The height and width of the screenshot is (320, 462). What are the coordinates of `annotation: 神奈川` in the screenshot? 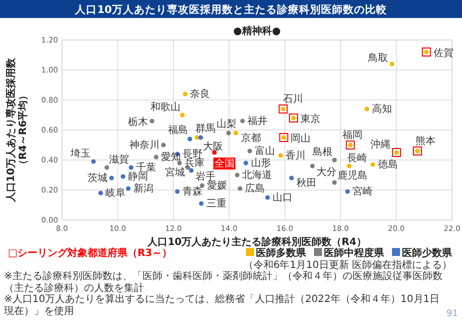 It's located at (144, 145).